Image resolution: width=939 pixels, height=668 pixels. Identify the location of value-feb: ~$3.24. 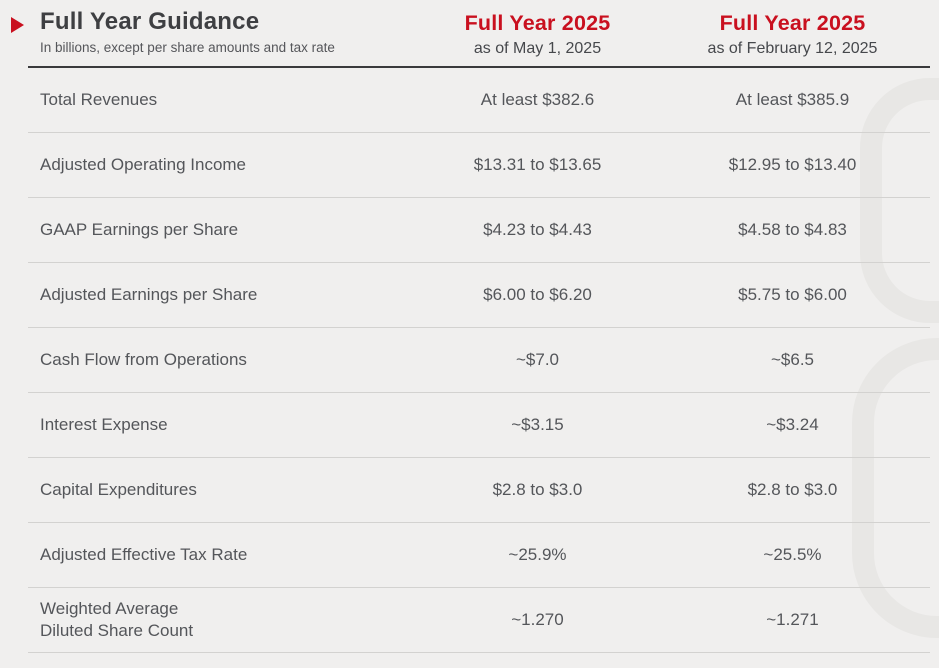
(792, 424).